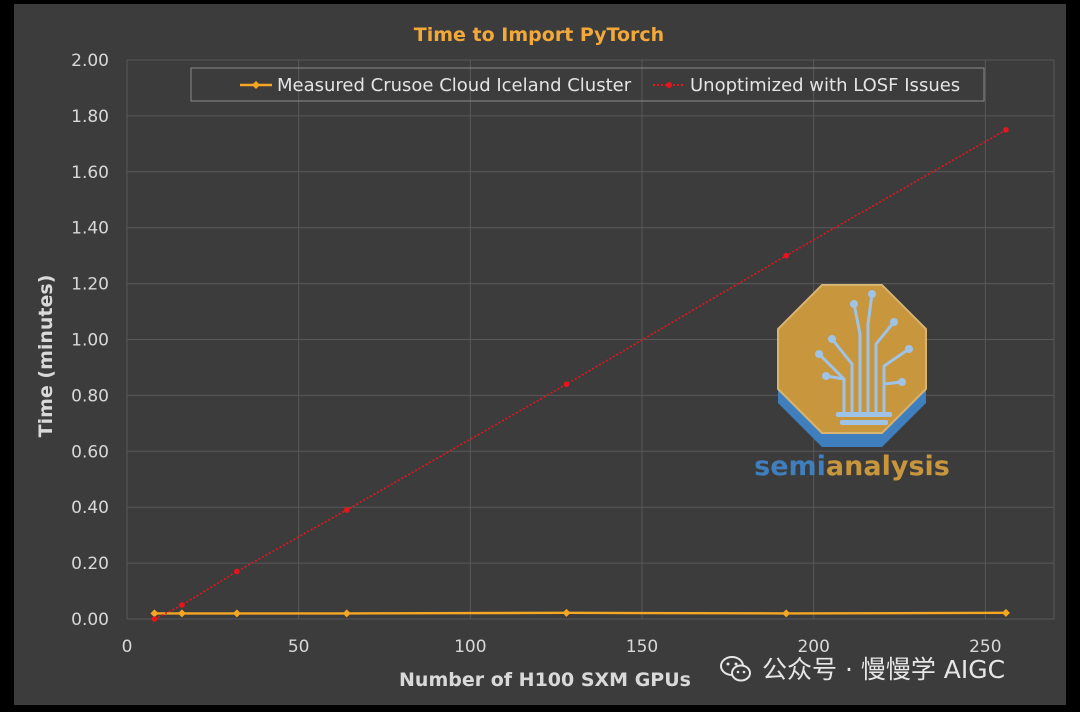  What do you see at coordinates (90, 285) in the screenshot?
I see `y-tick-label: 1.20` at bounding box center [90, 285].